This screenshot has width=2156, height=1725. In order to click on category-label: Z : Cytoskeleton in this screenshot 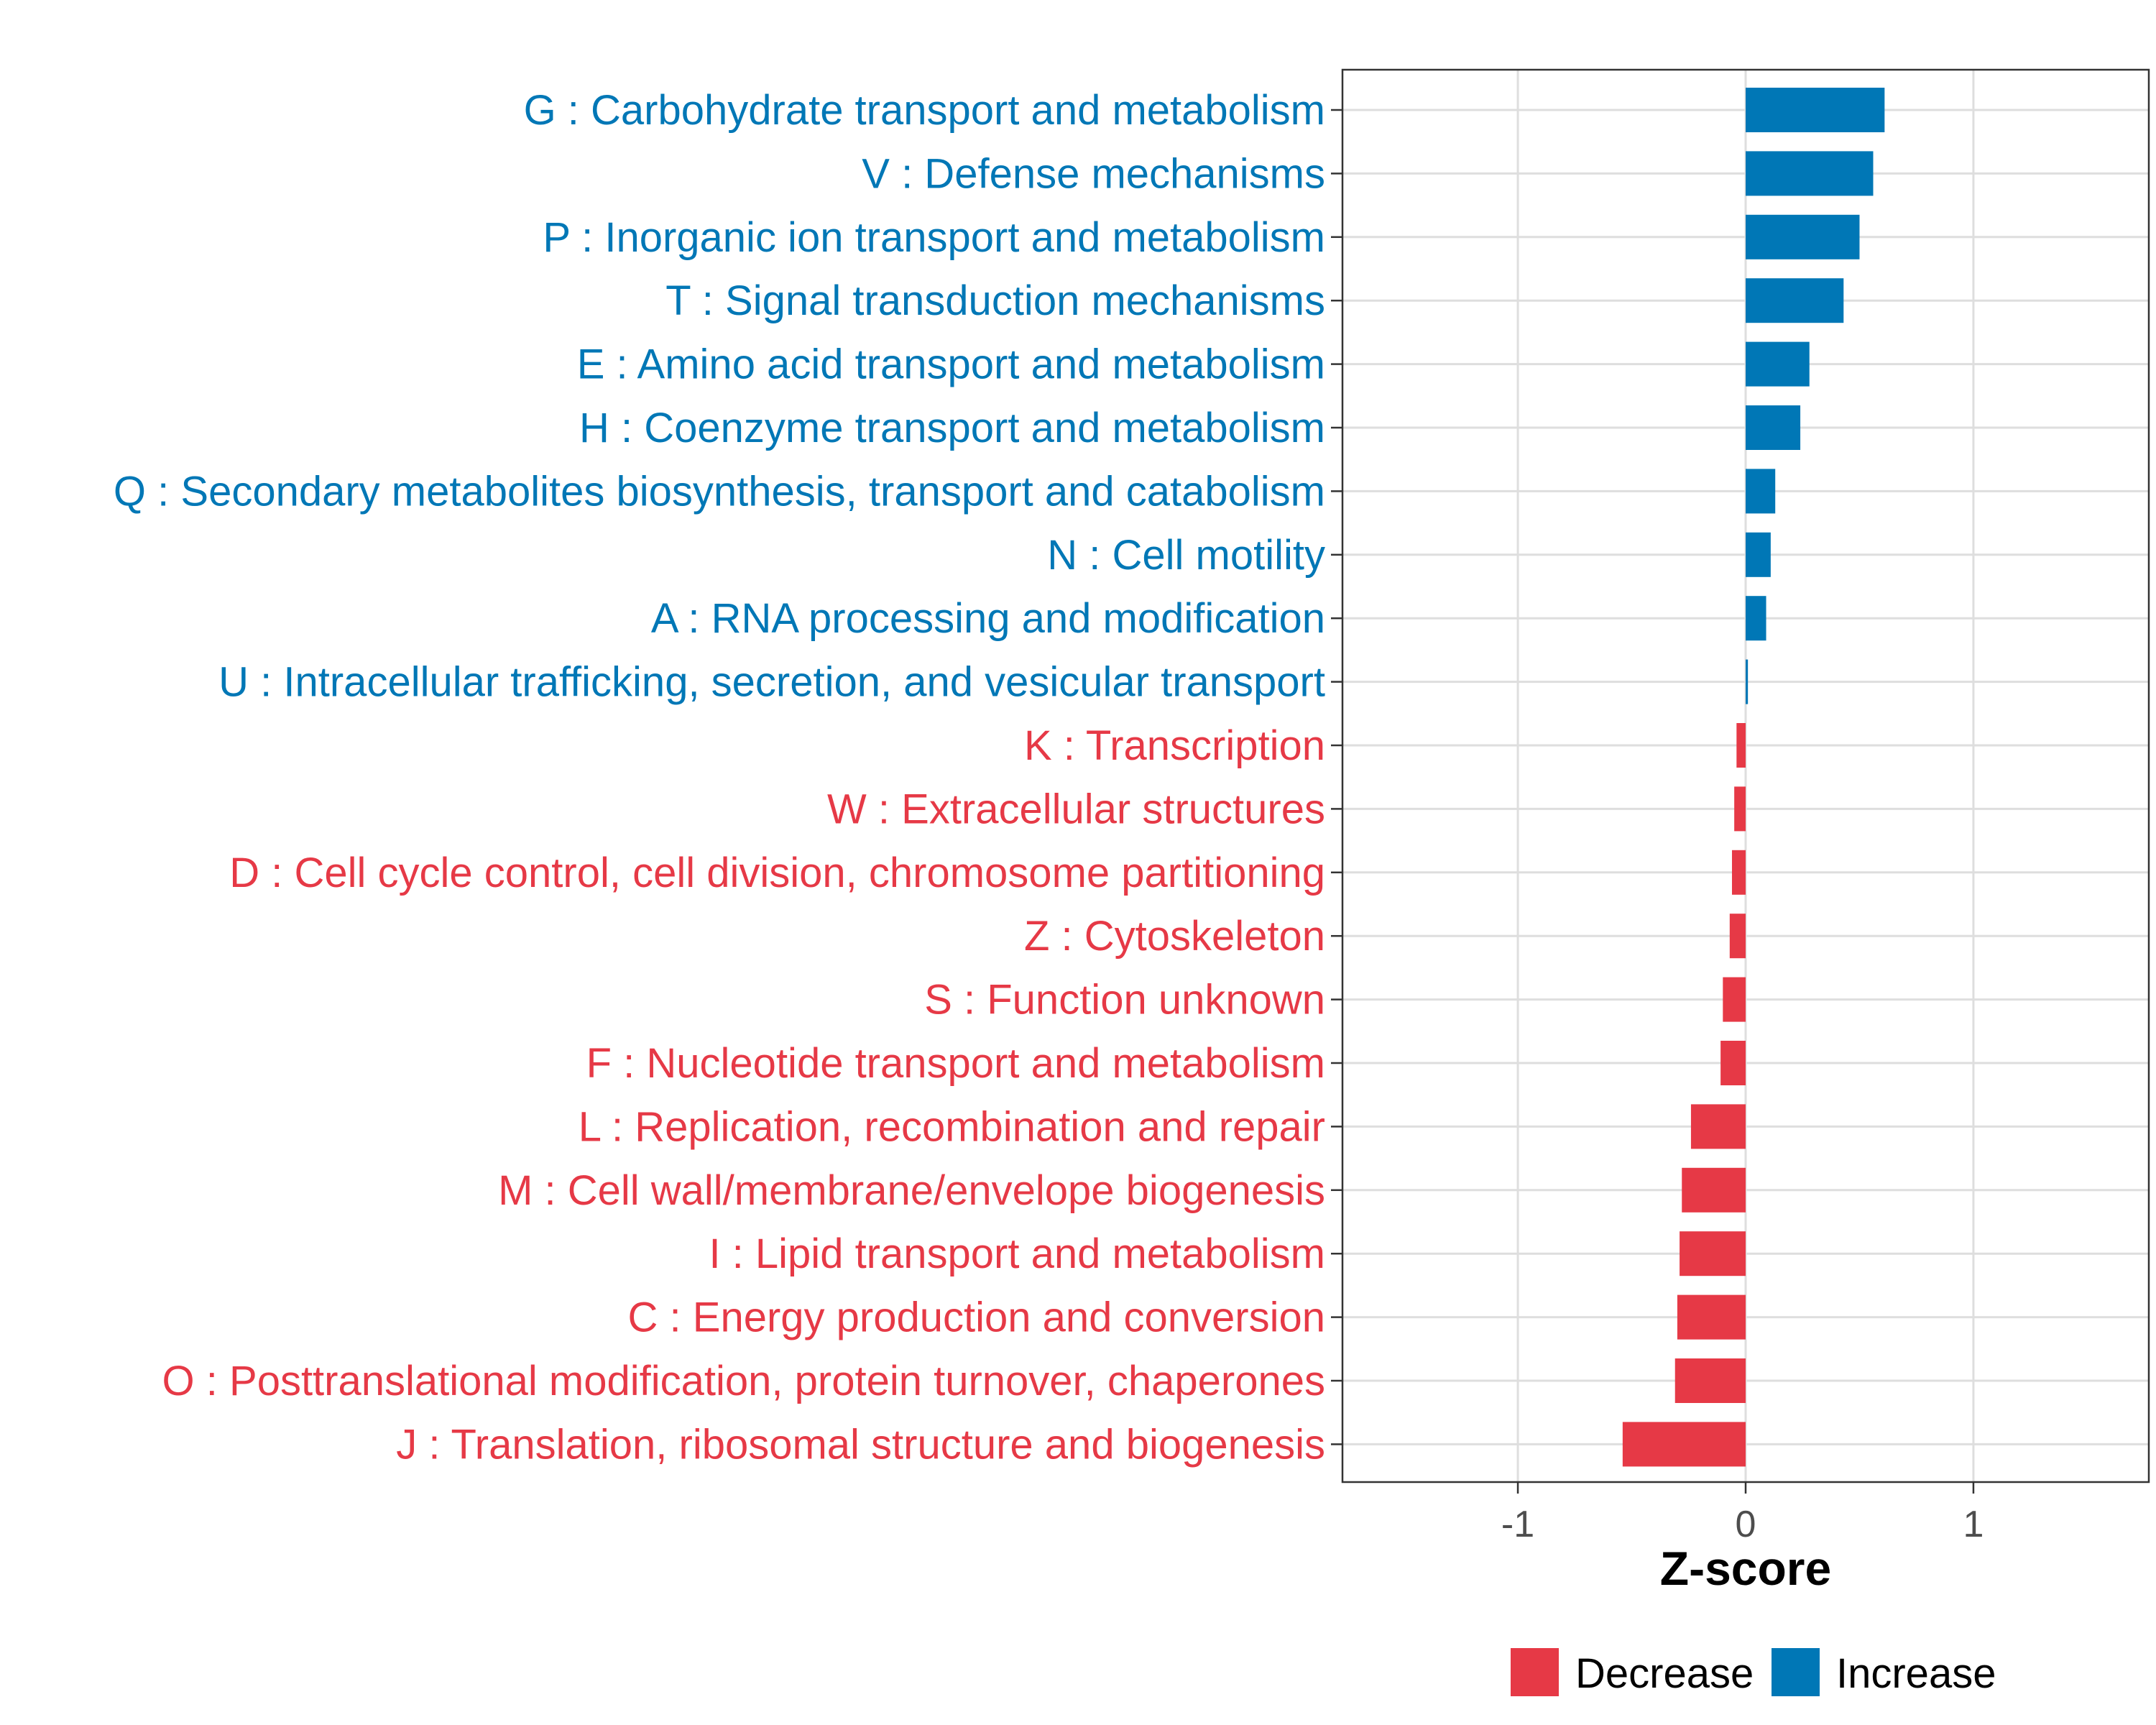, I will do `click(1174, 936)`.